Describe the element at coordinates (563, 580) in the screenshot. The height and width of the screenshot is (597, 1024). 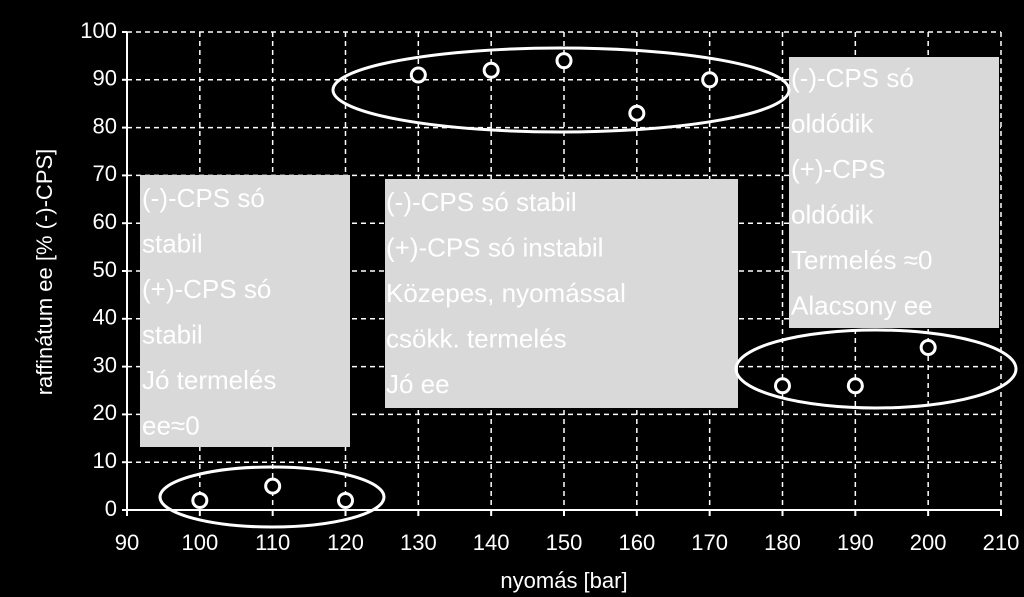
I see `x-axis-label: nyomás [bar]` at that location.